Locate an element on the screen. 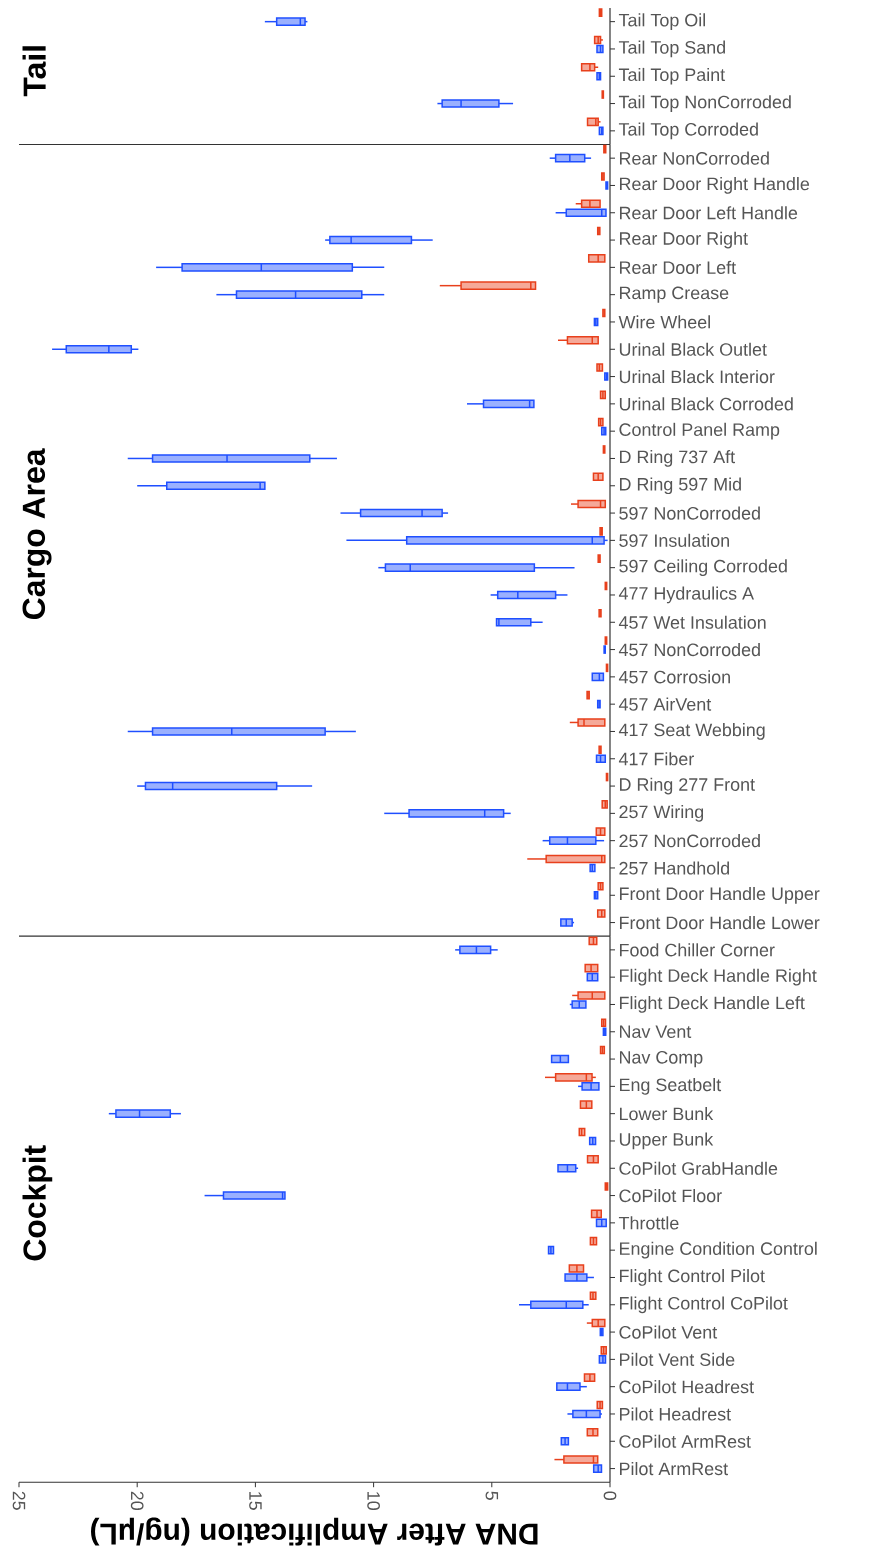 The height and width of the screenshot is (1557, 892). y-tick-label: Rear Door Right is located at coordinates (683, 240).